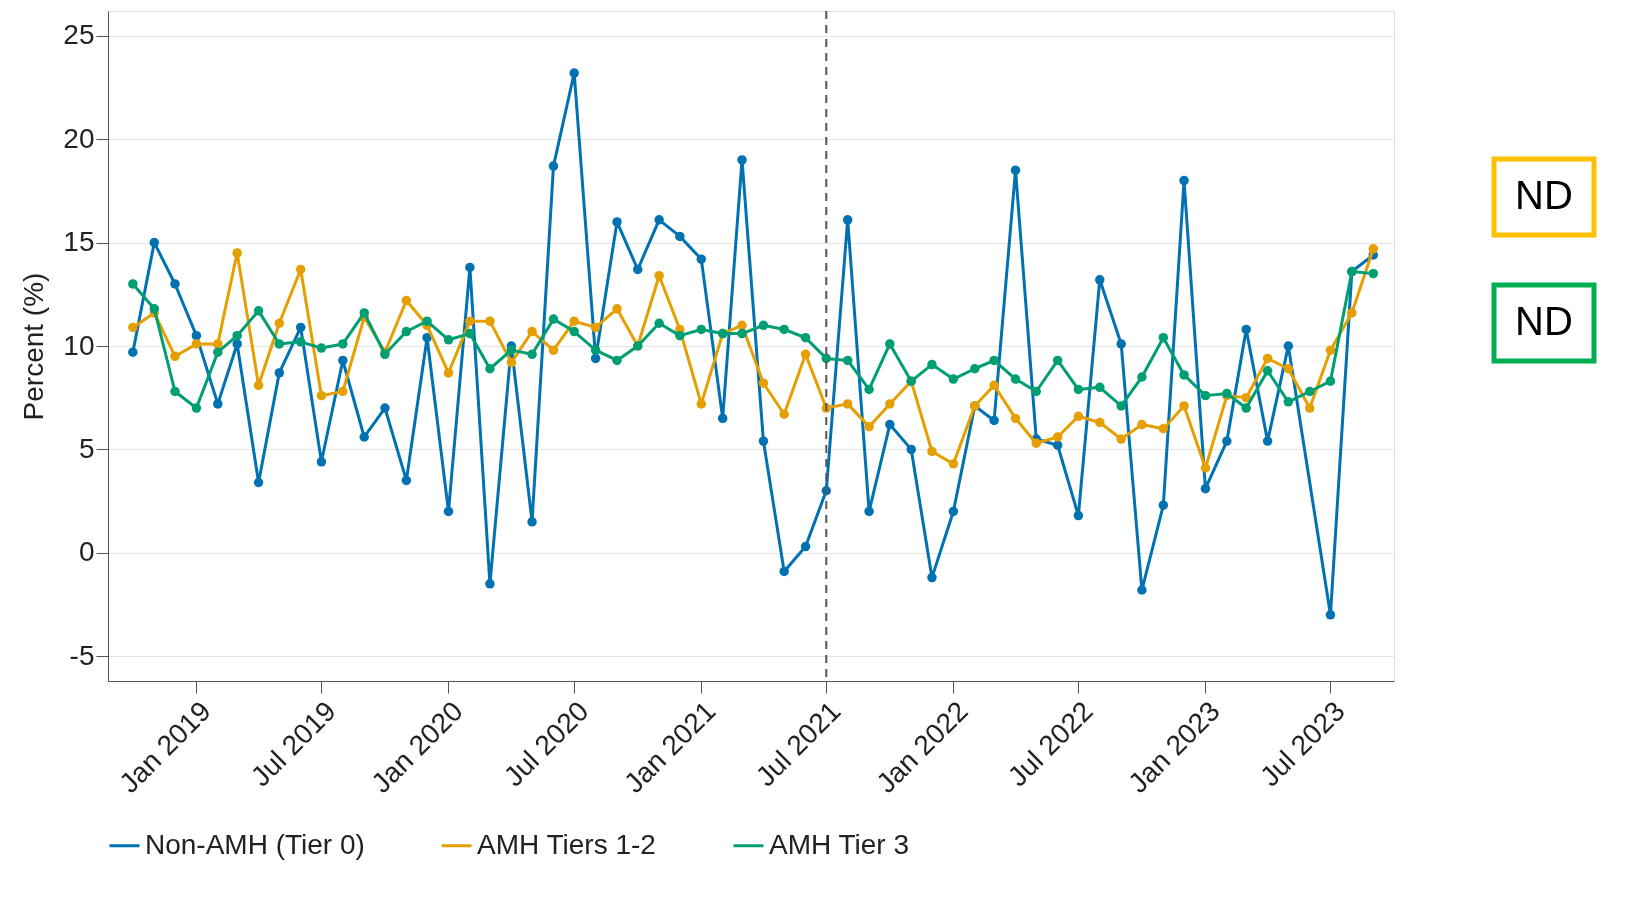 This screenshot has width=1632, height=922. What do you see at coordinates (839, 844) in the screenshot?
I see `legend-label: AMH Tier 3` at bounding box center [839, 844].